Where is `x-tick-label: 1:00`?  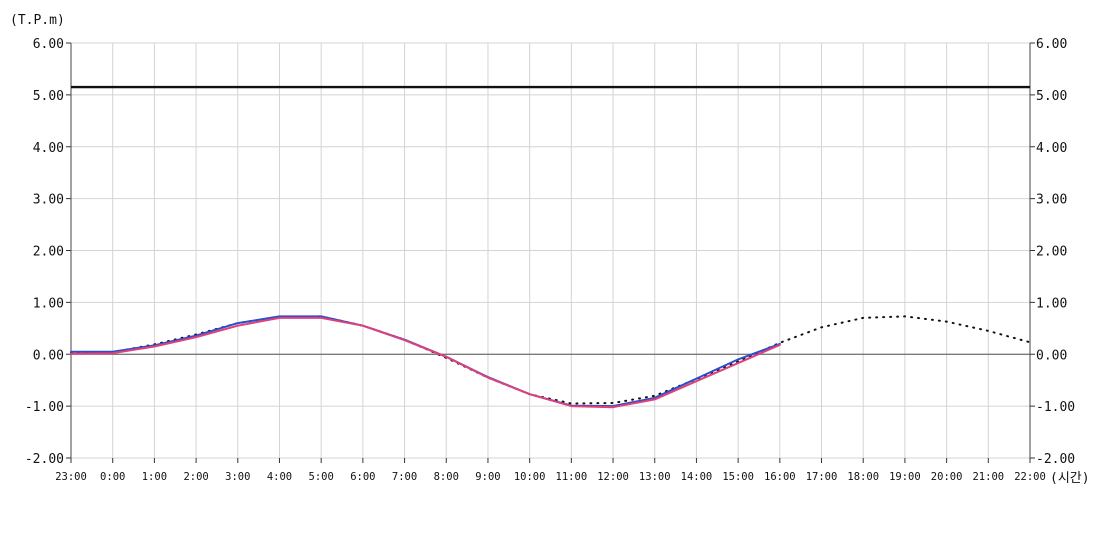
x-tick-label: 1:00 is located at coordinates (154, 477).